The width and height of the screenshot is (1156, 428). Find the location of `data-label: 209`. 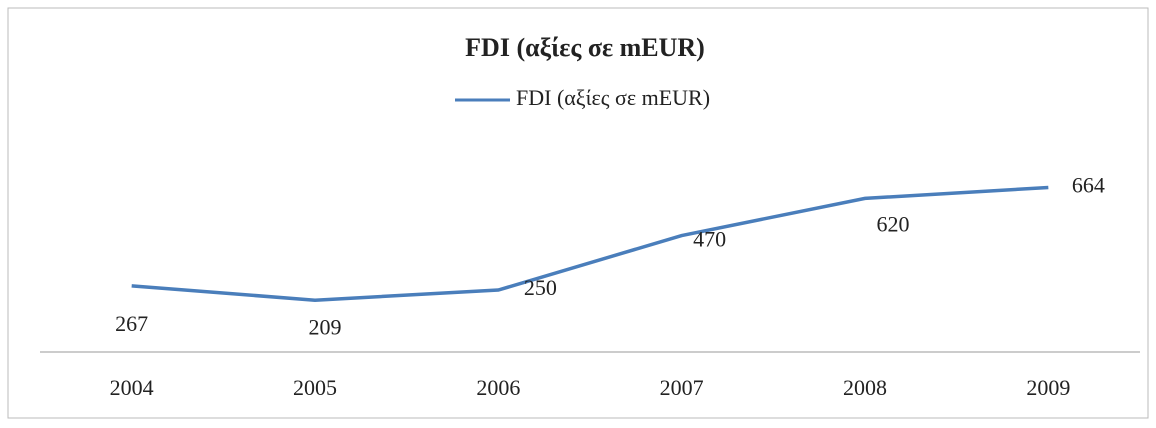

data-label: 209 is located at coordinates (325, 326).